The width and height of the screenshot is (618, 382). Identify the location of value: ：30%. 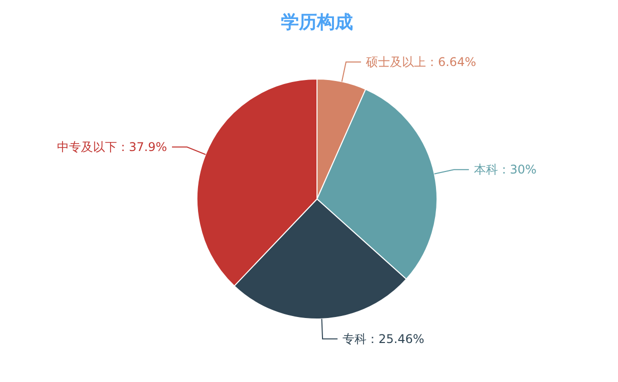
(517, 169).